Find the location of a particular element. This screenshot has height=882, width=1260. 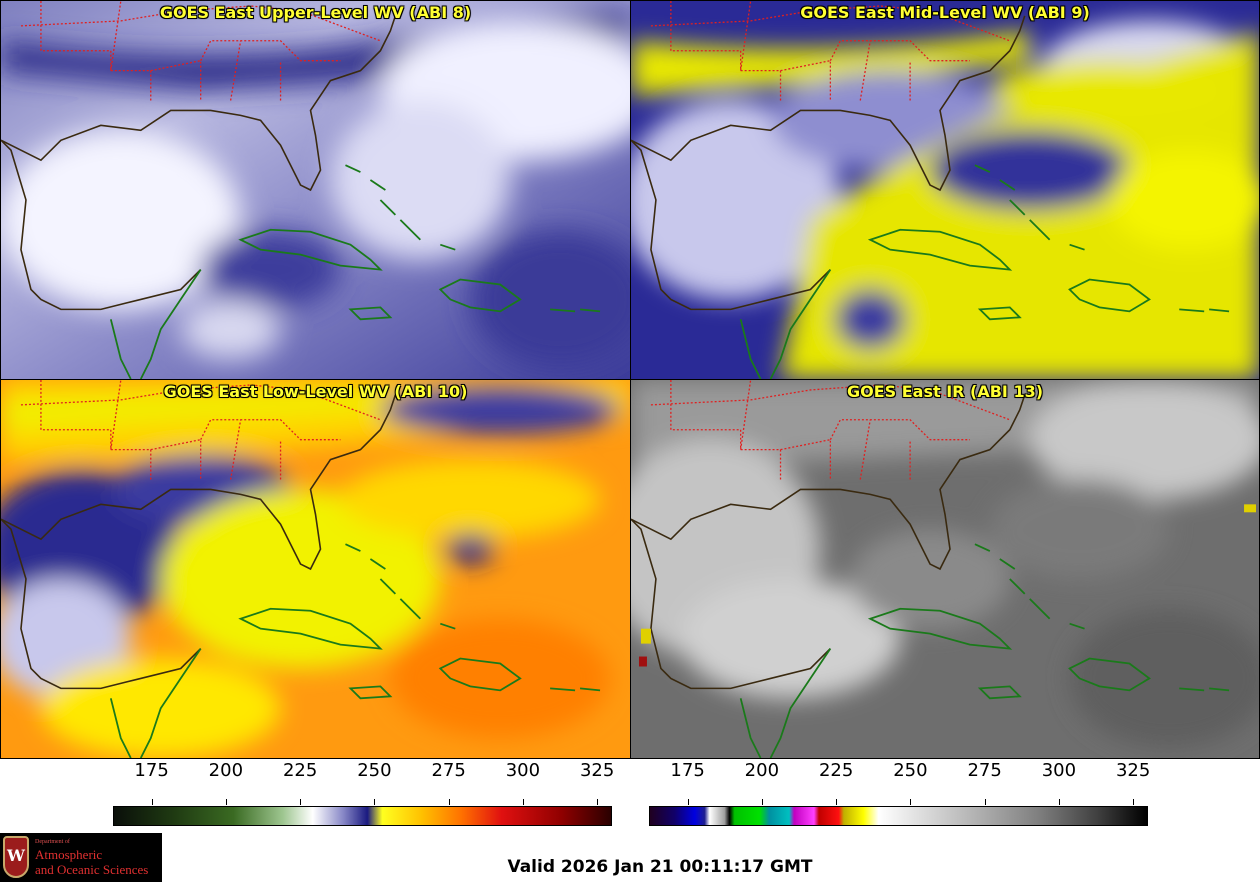

wv-colorbar-ticks: 175 200 225 250 275 300 325 is located at coordinates (364, 782).